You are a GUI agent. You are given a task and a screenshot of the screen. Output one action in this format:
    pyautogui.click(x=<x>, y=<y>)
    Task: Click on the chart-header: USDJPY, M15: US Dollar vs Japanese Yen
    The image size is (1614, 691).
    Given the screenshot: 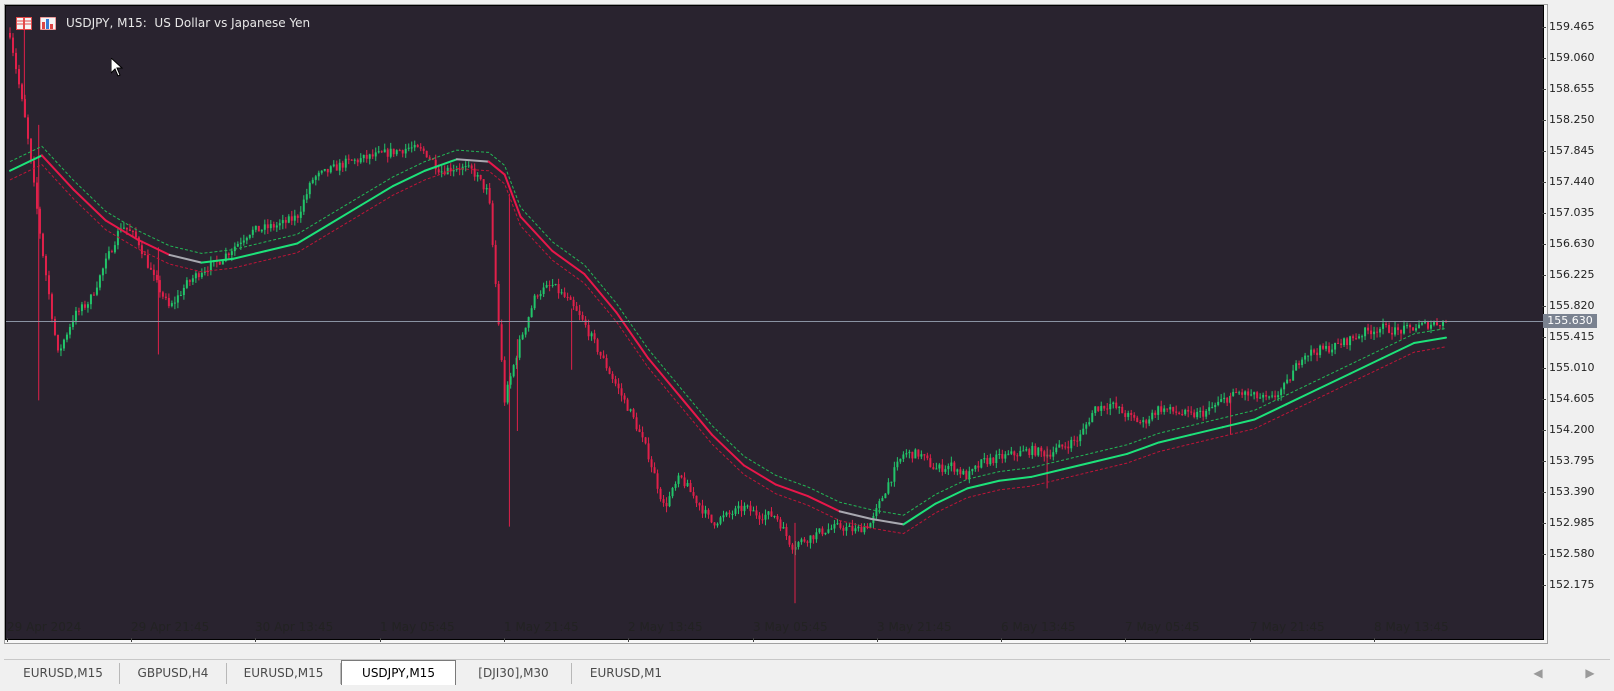 What is the action you would take?
    pyautogui.click(x=163, y=23)
    